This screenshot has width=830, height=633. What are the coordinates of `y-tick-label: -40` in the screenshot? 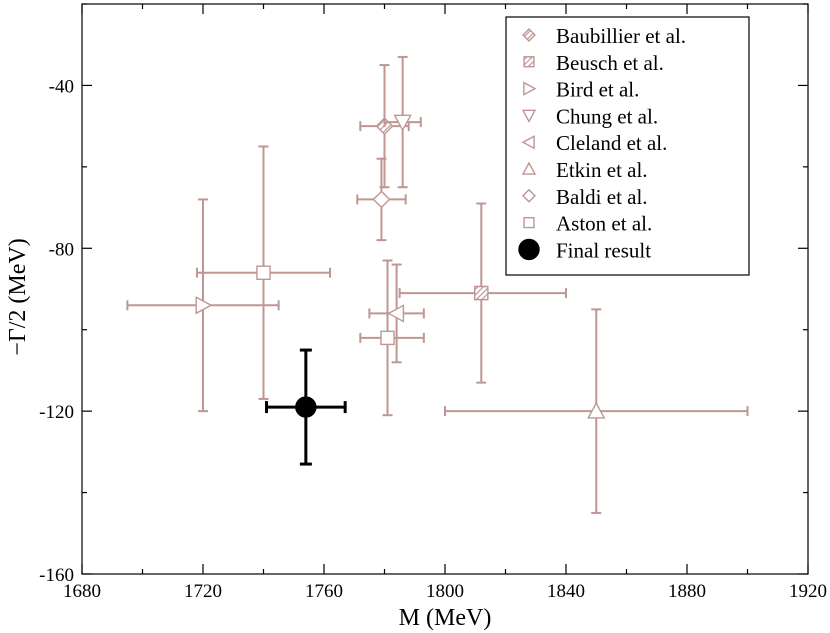 It's located at (61, 86).